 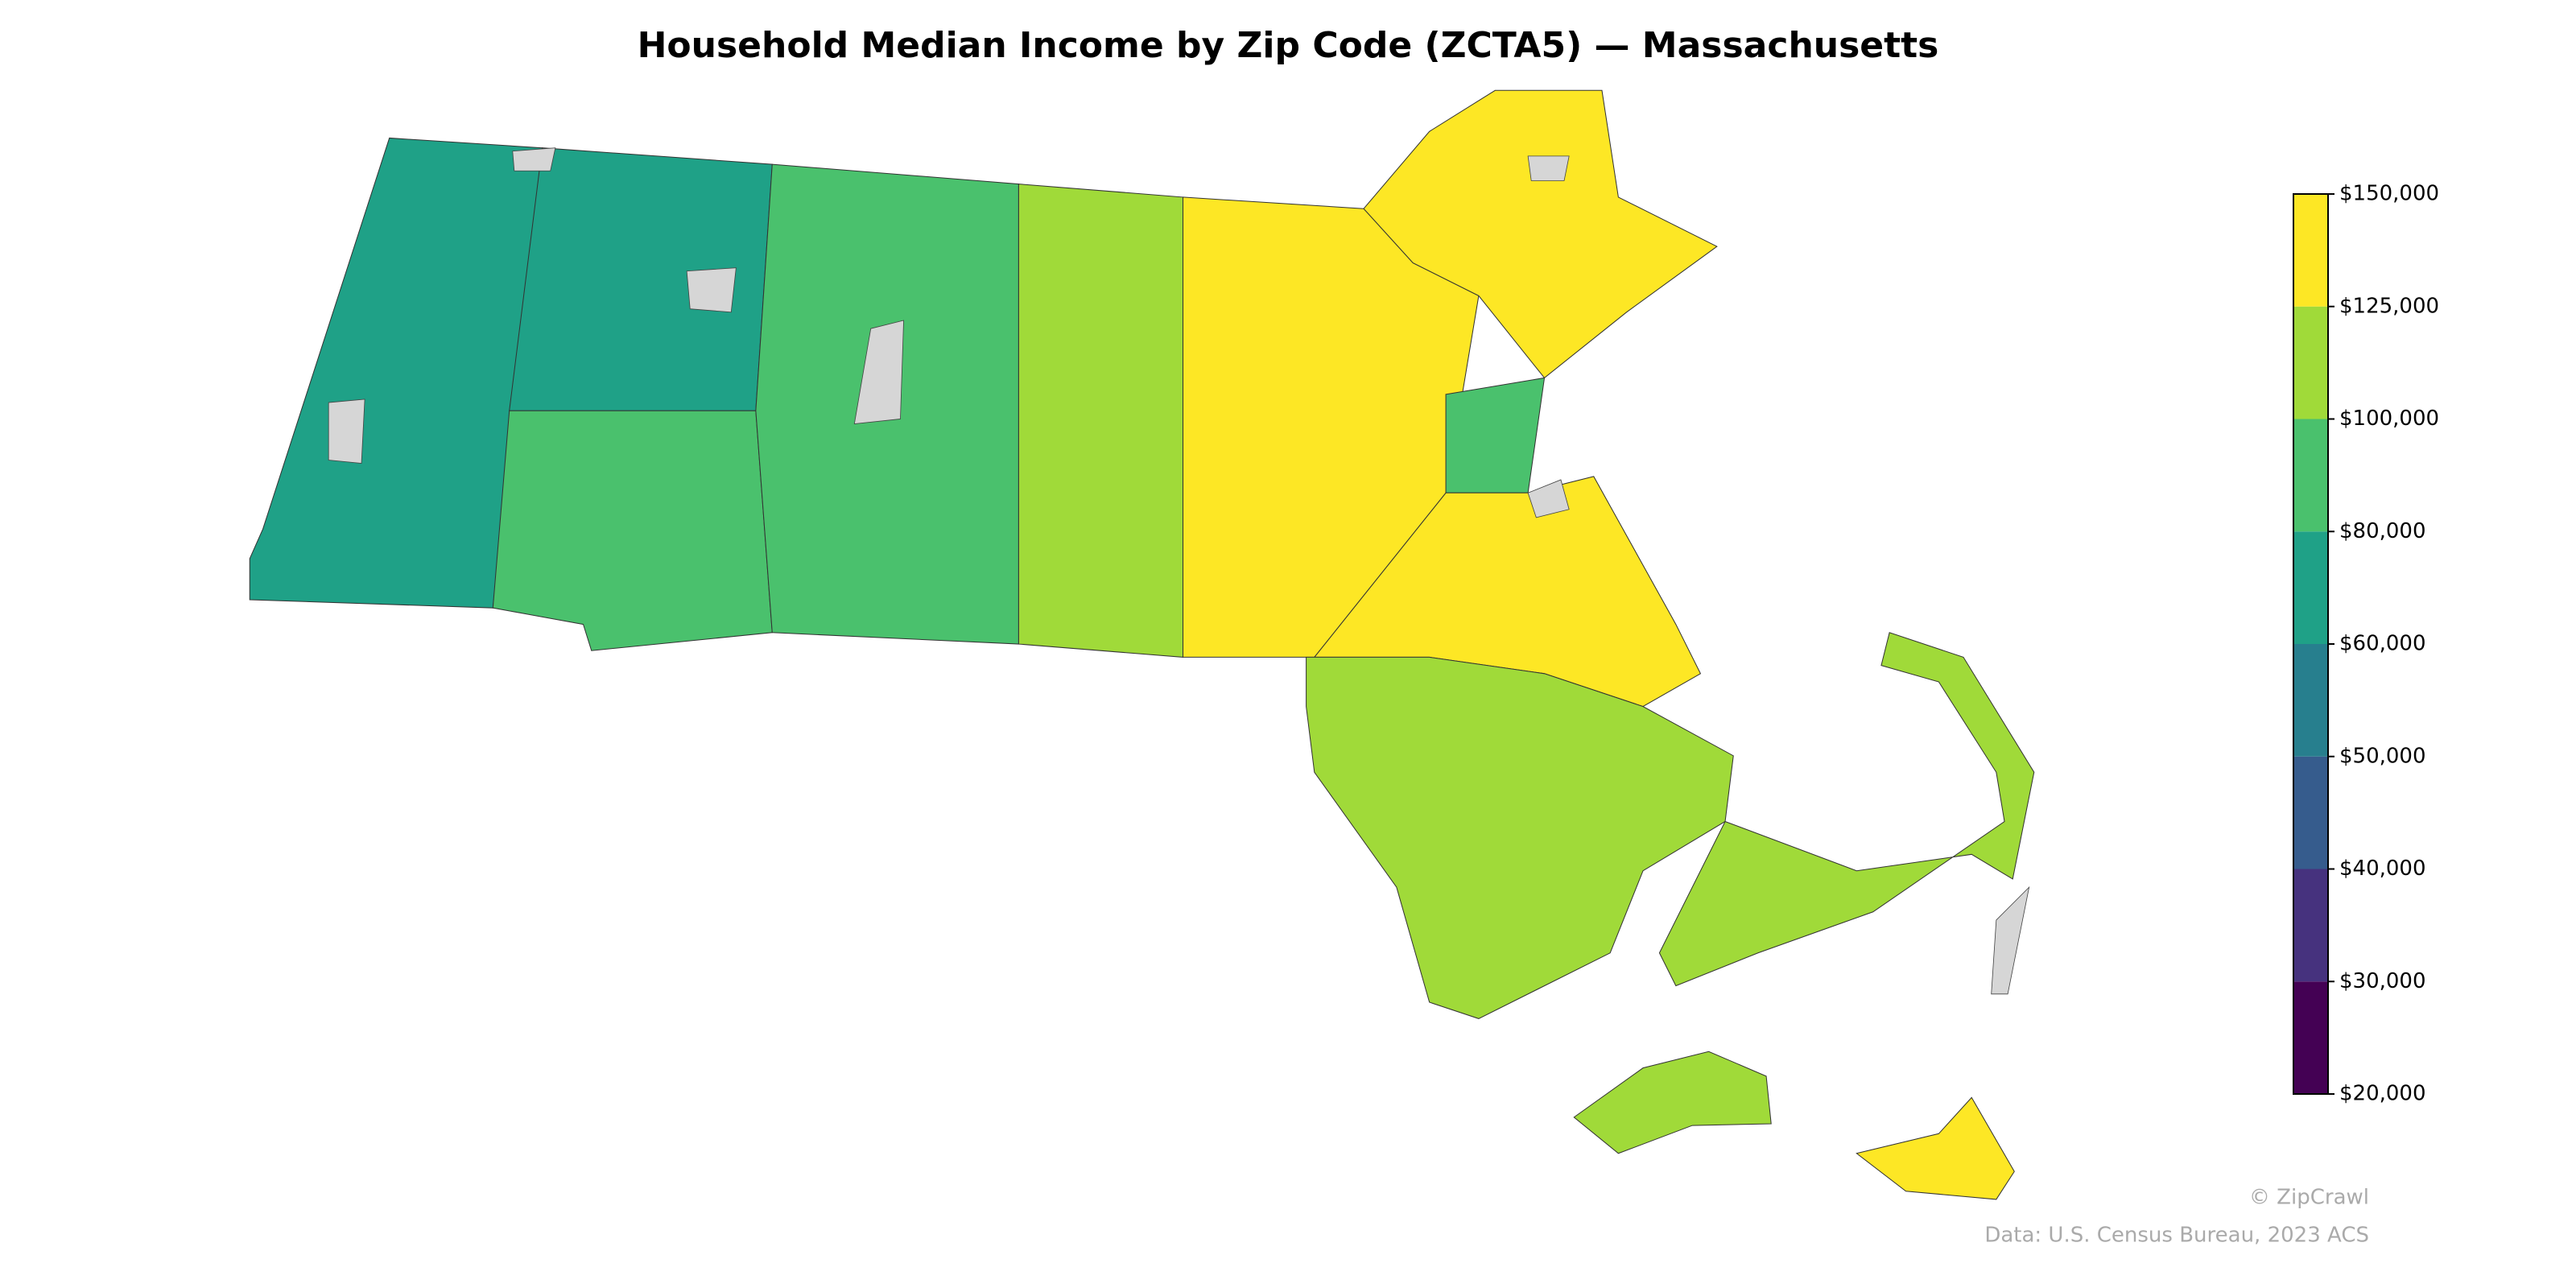 What do you see at coordinates (2382, 531) in the screenshot?
I see `colorbar-tick-label: $80,000` at bounding box center [2382, 531].